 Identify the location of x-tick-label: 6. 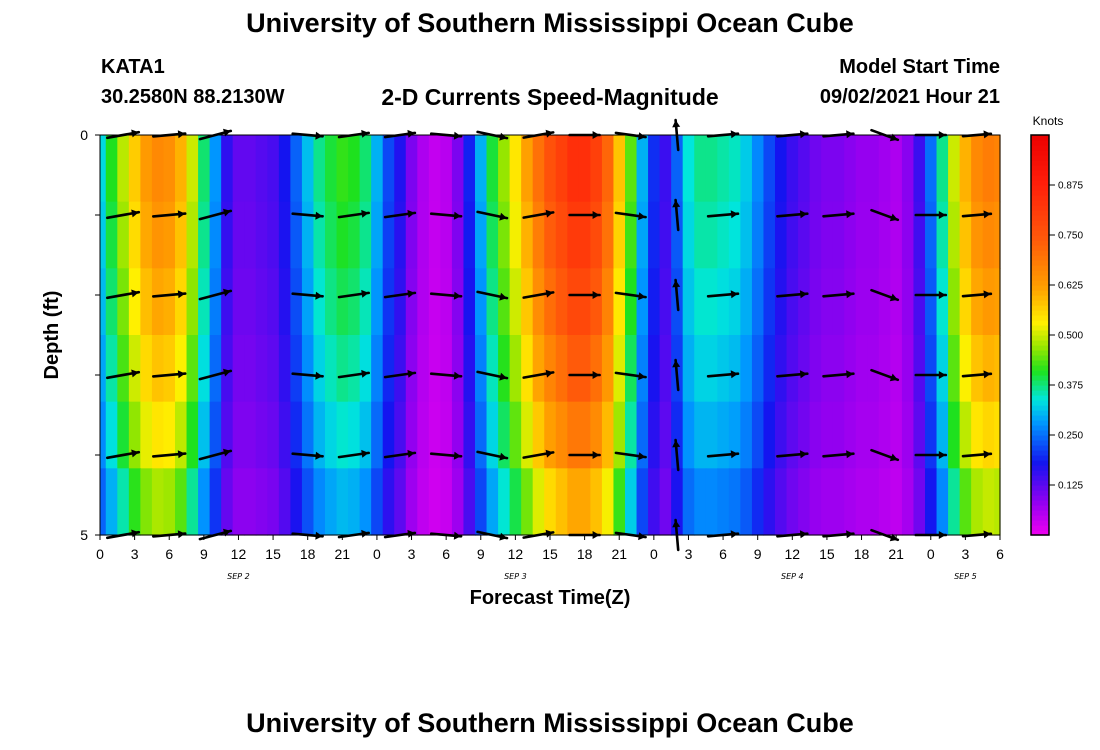
(446, 554).